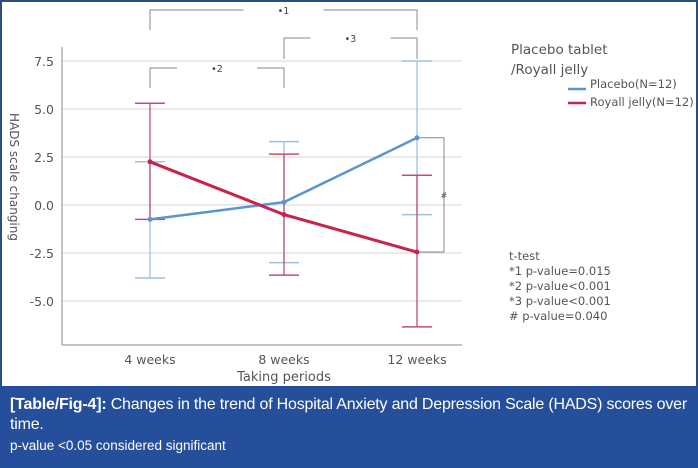  What do you see at coordinates (44, 205) in the screenshot?
I see `y-tick-label: 0.0` at bounding box center [44, 205].